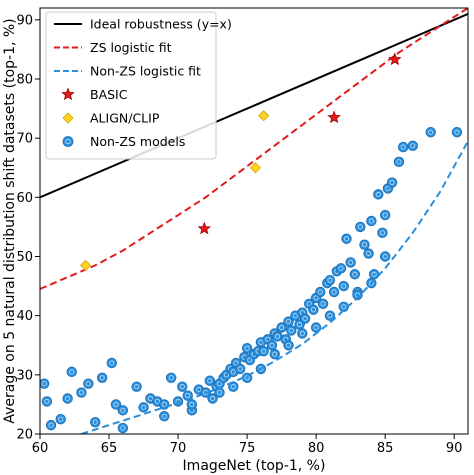 This screenshot has width=474, height=475. What do you see at coordinates (351, 262) in the screenshot?
I see `point-circle-66-ring` at bounding box center [351, 262].